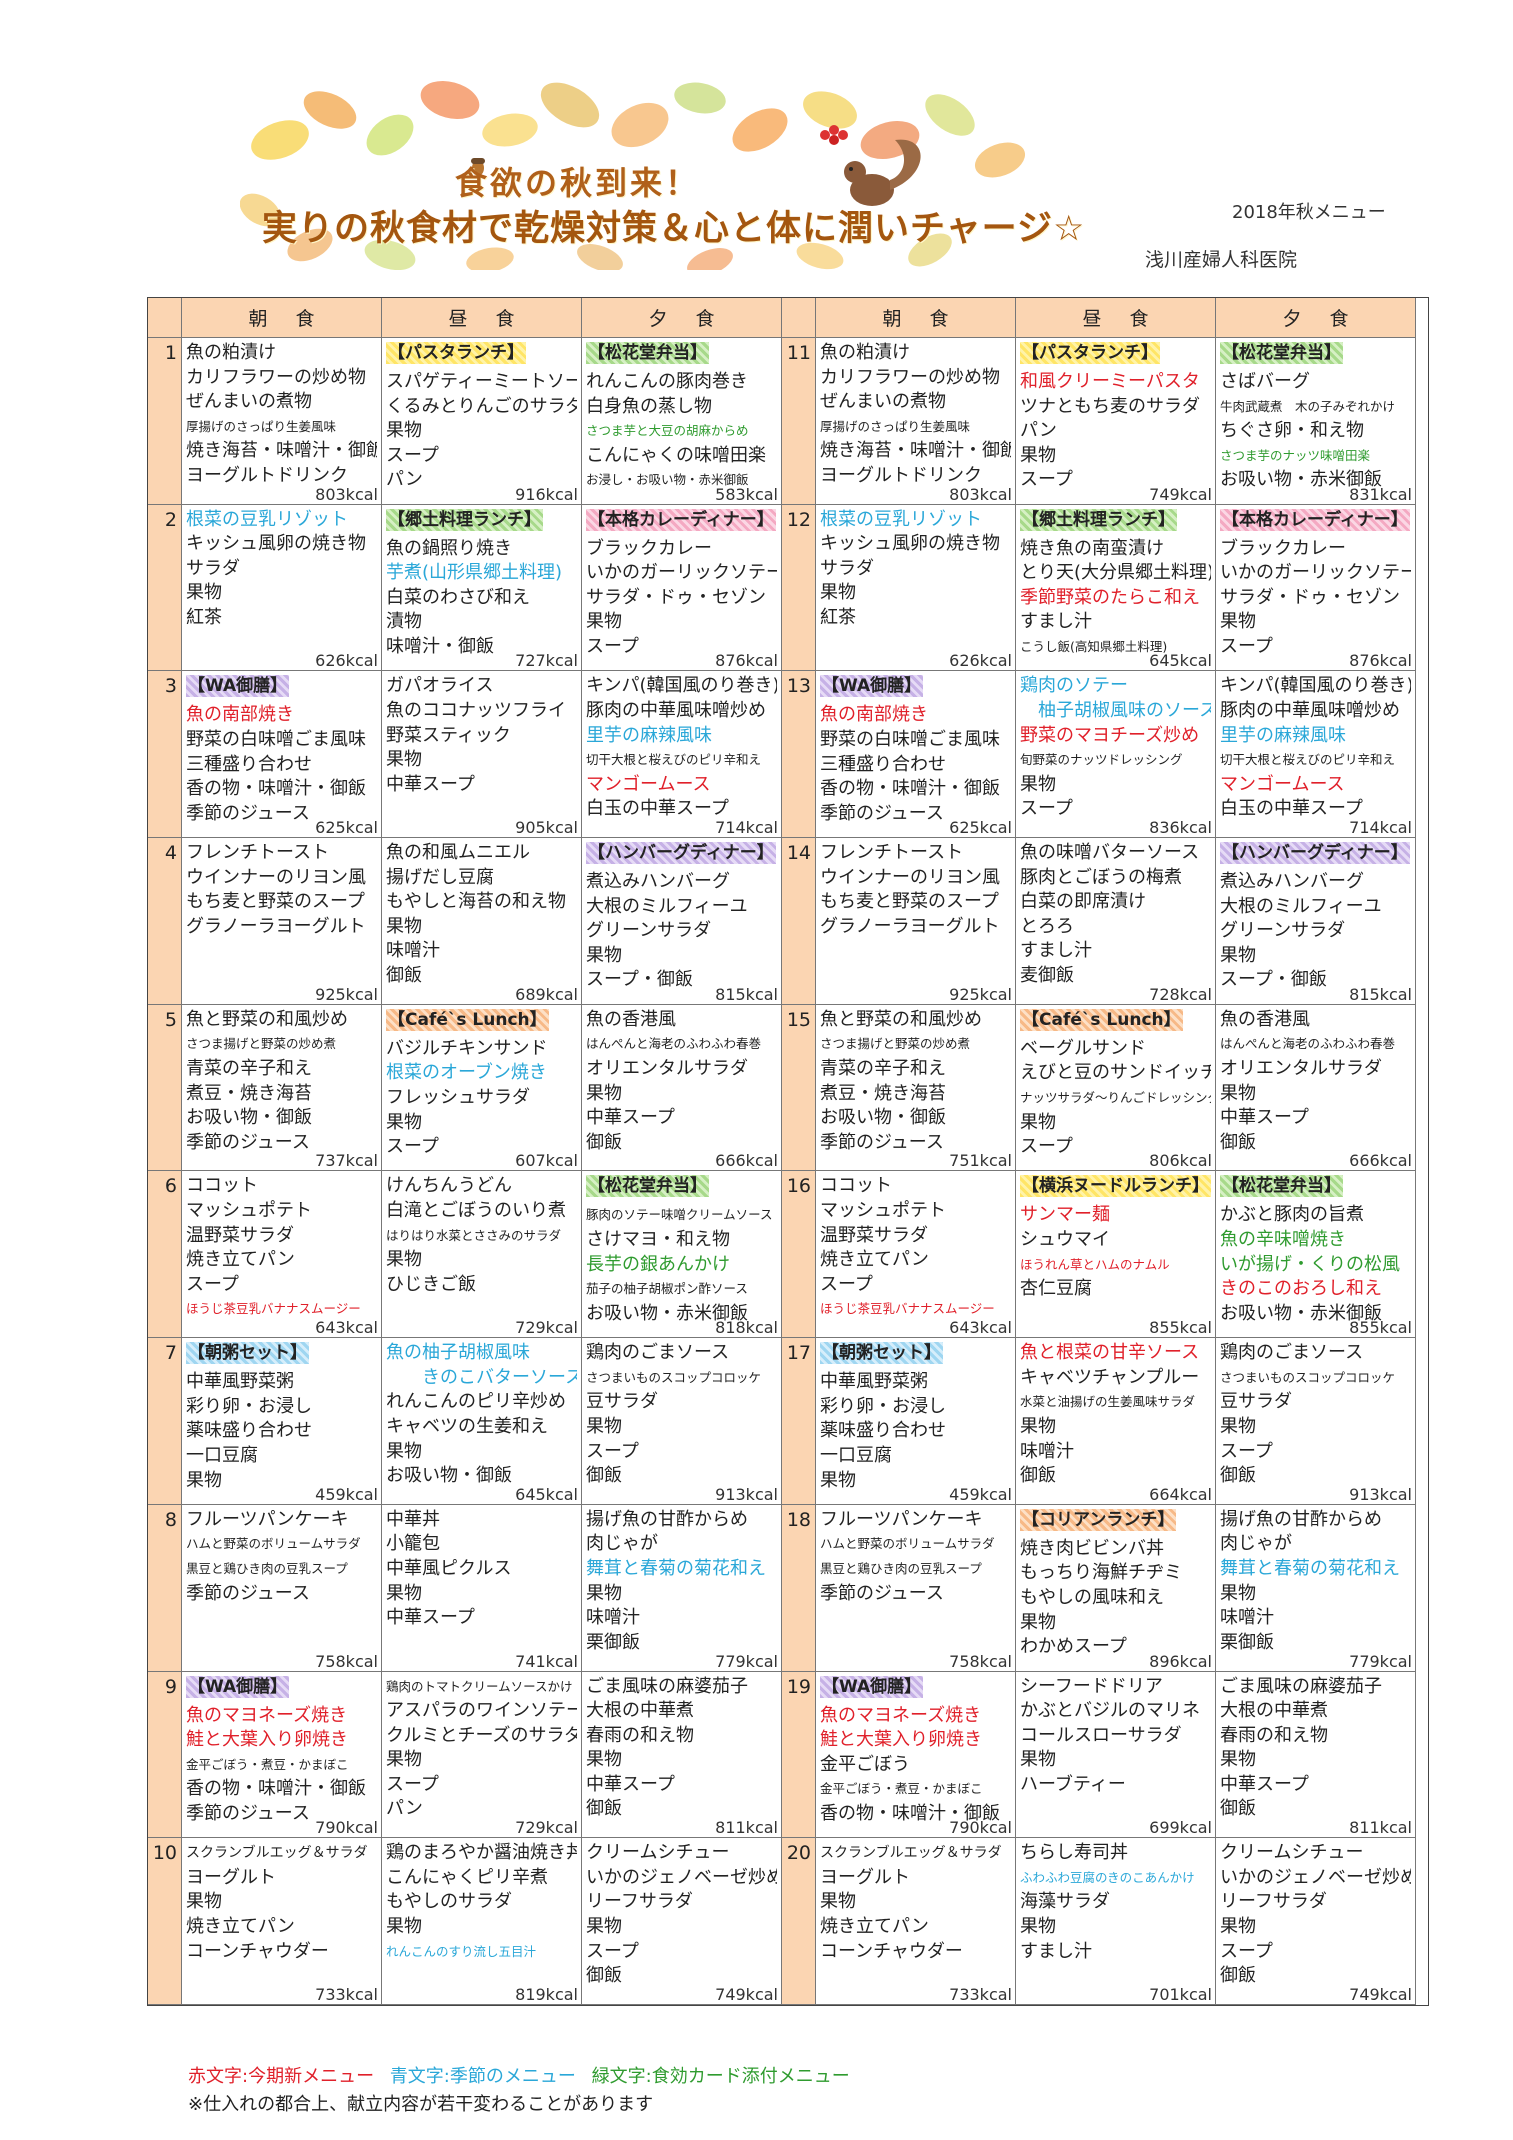 Image resolution: width=1513 pixels, height=2140 pixels. Describe the element at coordinates (165, 1255) in the screenshot. I see `day-number: 6` at that location.